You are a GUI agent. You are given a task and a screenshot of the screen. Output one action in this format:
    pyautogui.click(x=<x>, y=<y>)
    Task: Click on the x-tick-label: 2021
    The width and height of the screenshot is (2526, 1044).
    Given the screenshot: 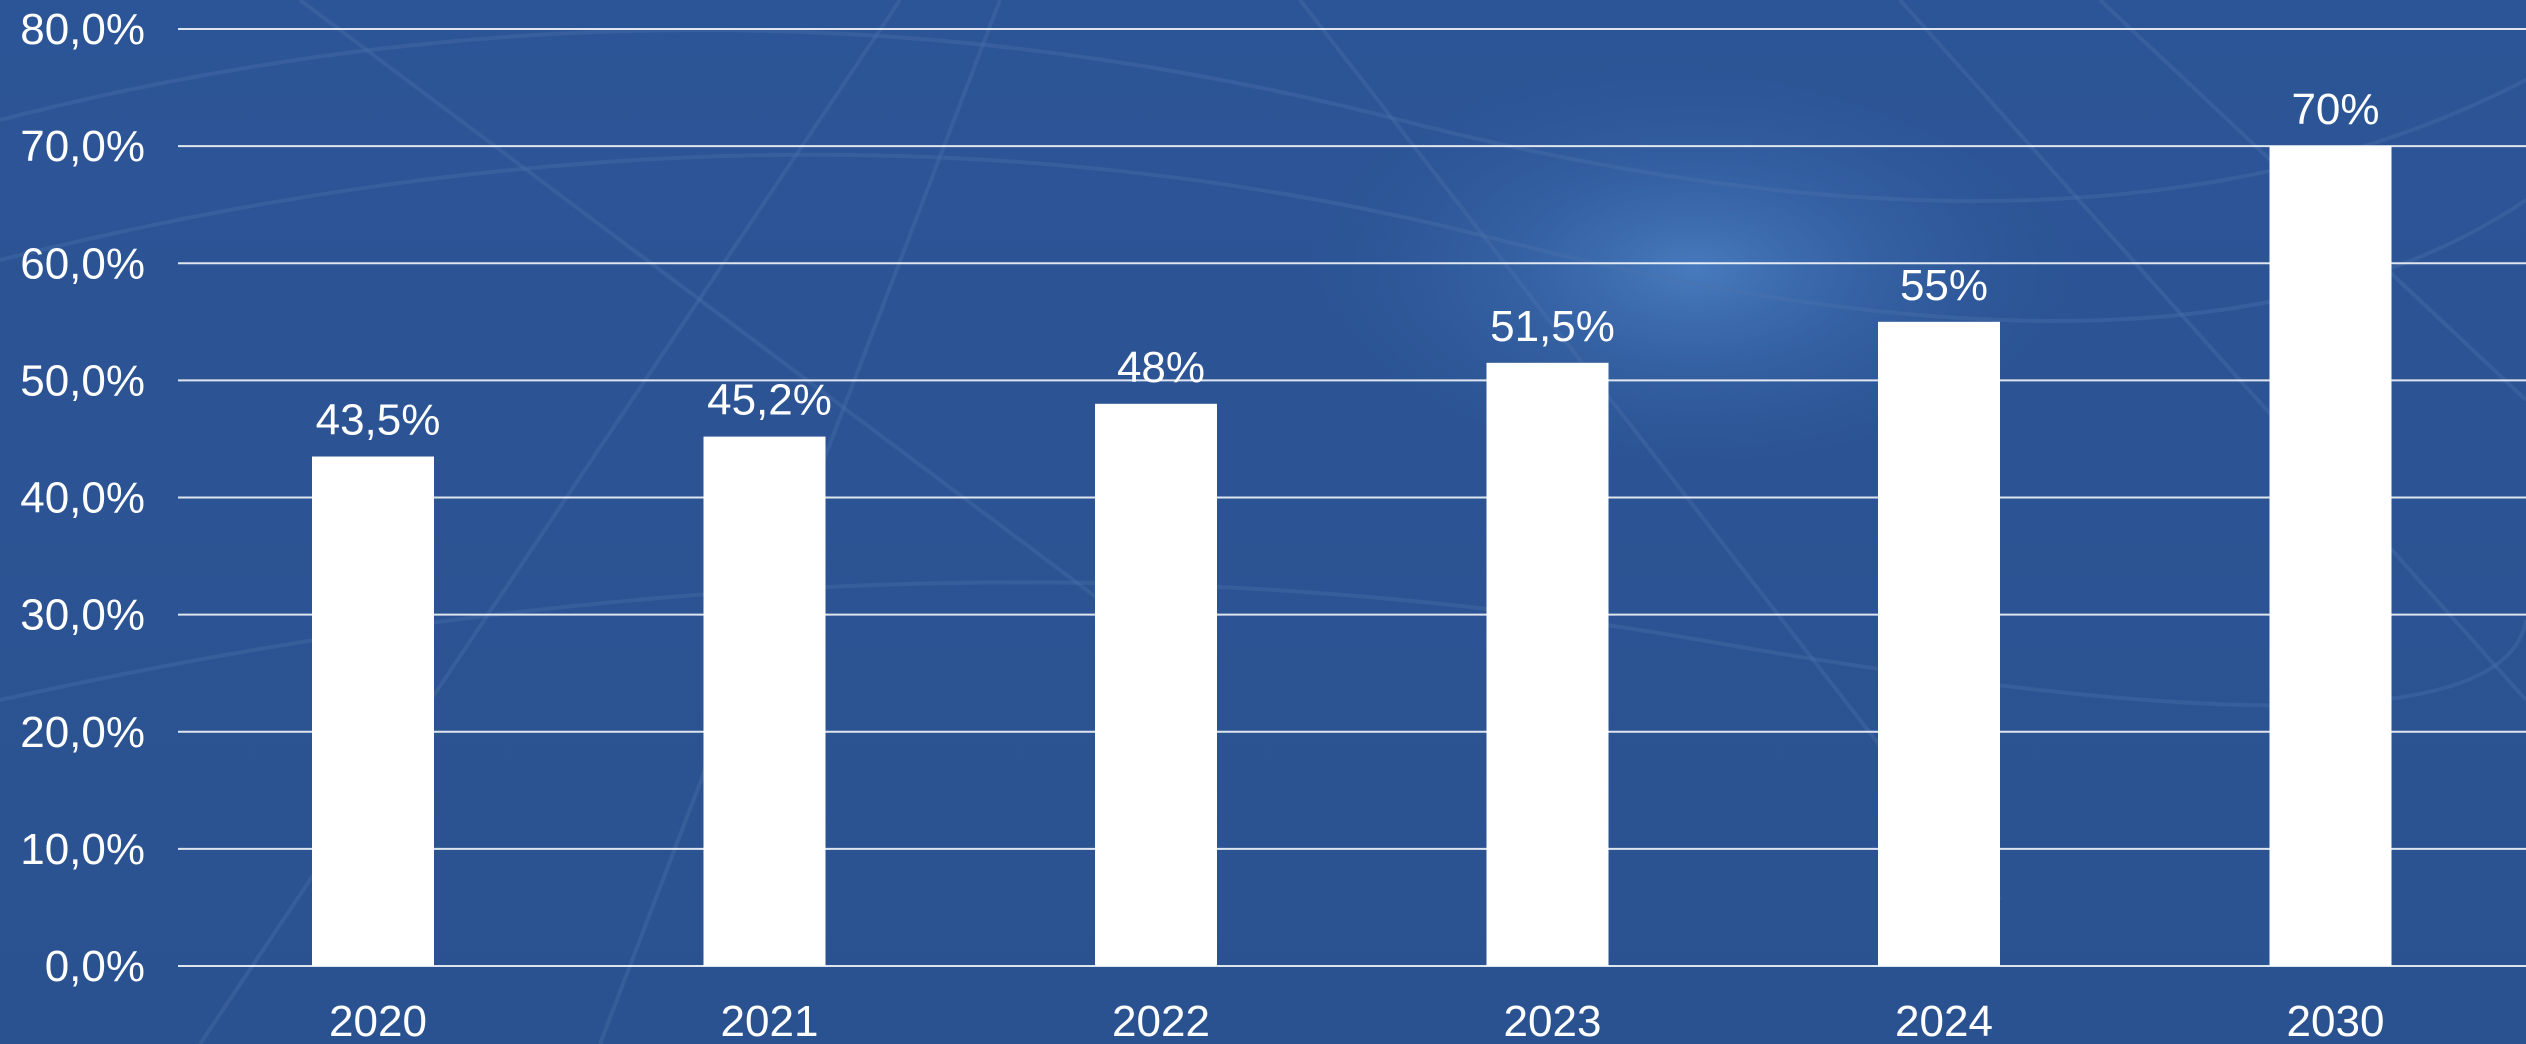 What is the action you would take?
    pyautogui.click(x=770, y=1020)
    